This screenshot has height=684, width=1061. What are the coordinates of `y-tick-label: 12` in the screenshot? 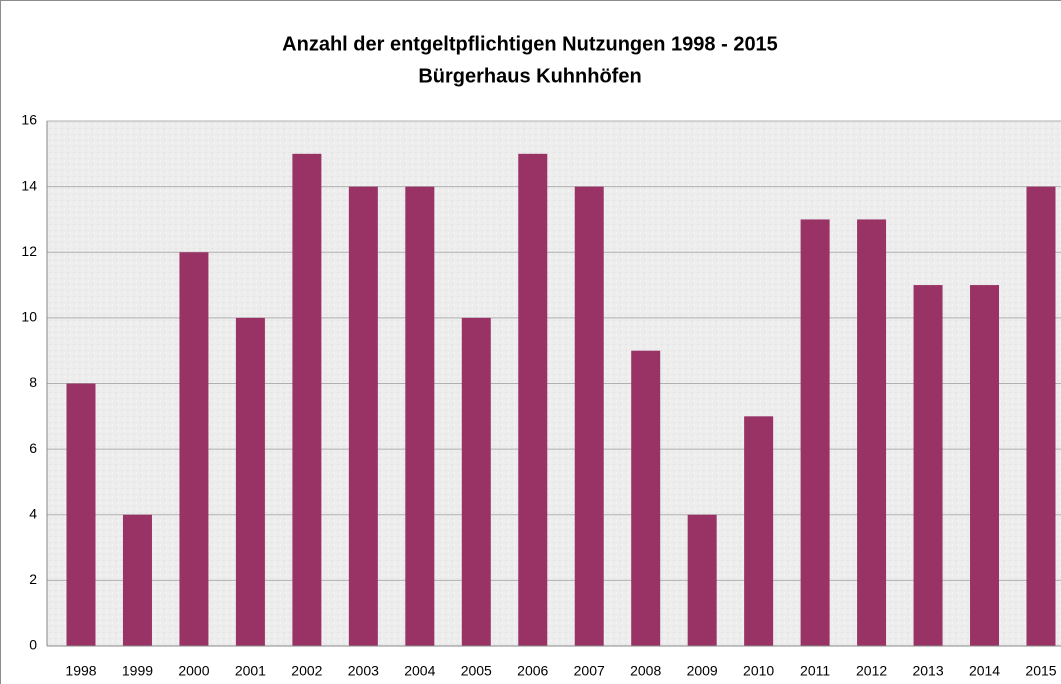 It's located at (29, 251).